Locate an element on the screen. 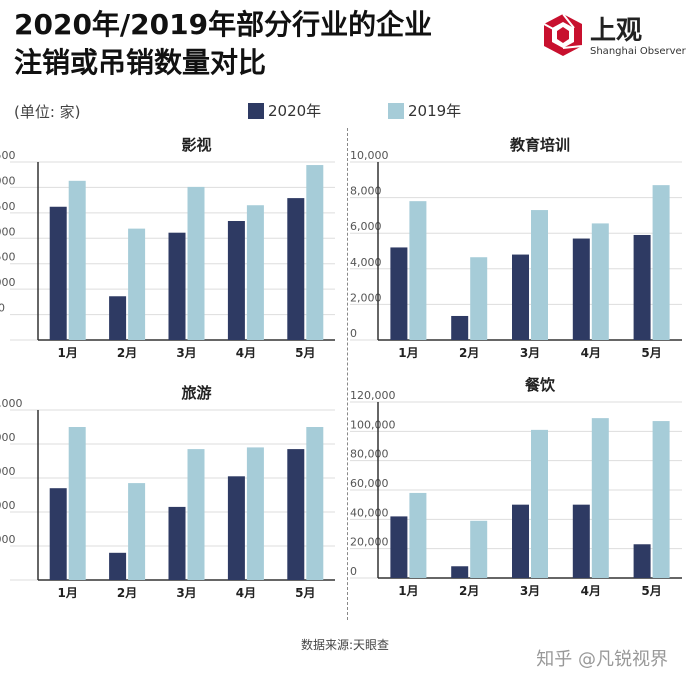  legend-swatch-2019 is located at coordinates (396, 110).